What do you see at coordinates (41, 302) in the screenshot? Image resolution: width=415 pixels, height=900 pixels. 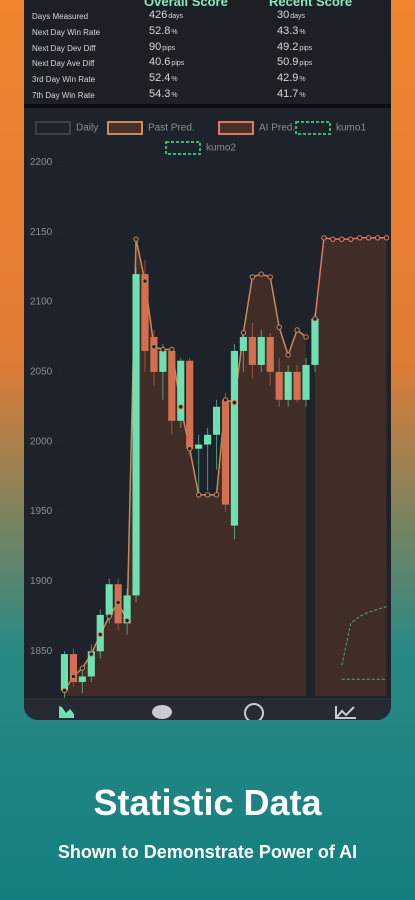 I see `y-tick-label: 2100` at bounding box center [41, 302].